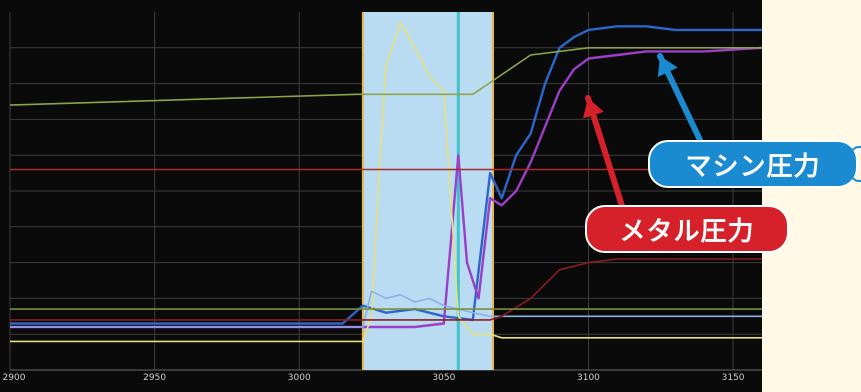 This screenshot has height=392, width=861. What do you see at coordinates (642, 131) in the screenshot?
I see `callout-arrows` at bounding box center [642, 131].